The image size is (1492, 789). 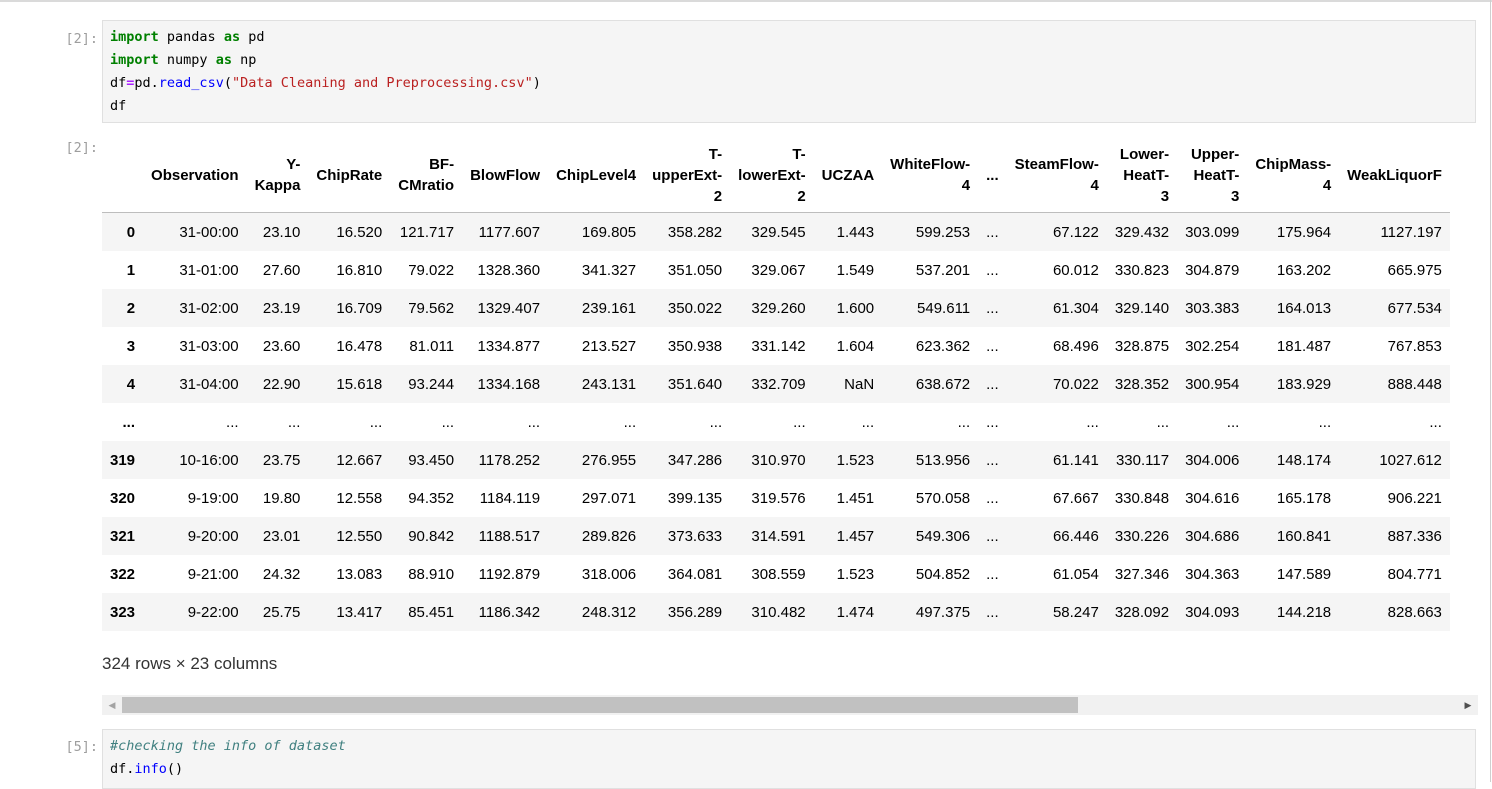 I want to click on scrollbar-thumb, so click(x=600, y=705).